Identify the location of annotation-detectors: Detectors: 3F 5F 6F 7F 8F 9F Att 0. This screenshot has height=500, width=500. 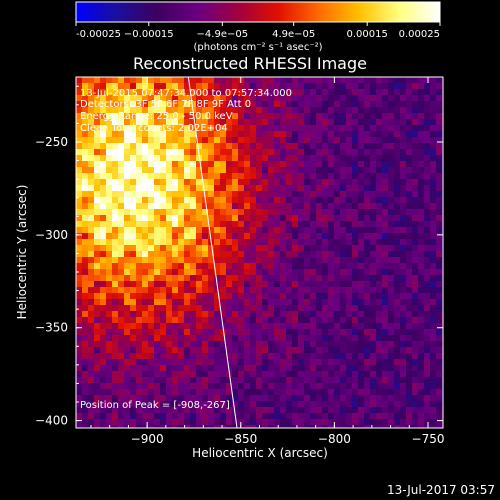
(165, 104).